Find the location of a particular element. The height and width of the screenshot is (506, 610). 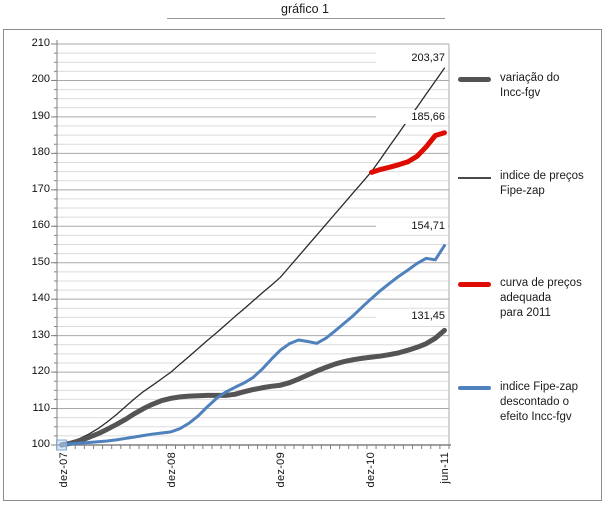

series-start-marker is located at coordinates (62, 445).